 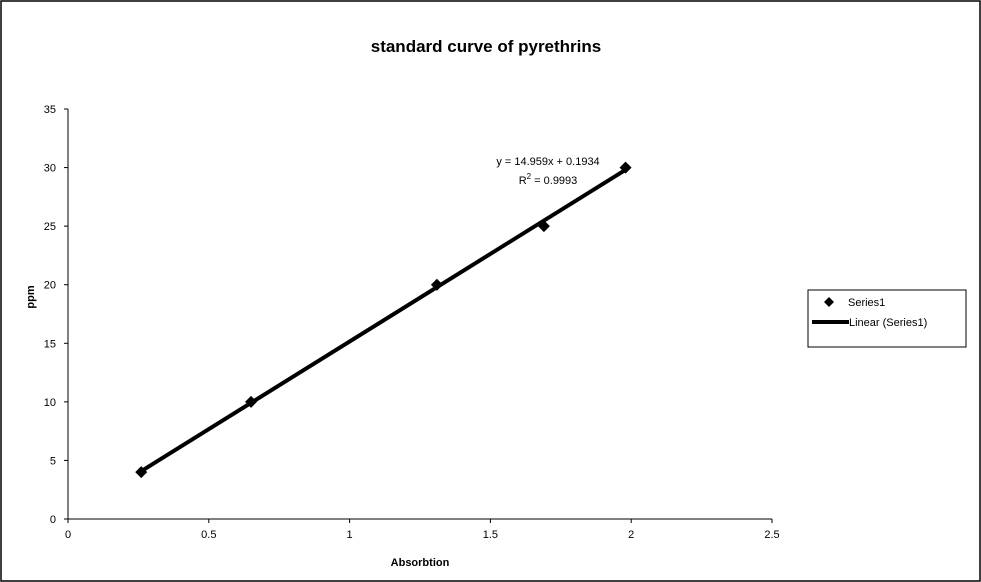 What do you see at coordinates (50, 227) in the screenshot?
I see `y-tick-label: 25` at bounding box center [50, 227].